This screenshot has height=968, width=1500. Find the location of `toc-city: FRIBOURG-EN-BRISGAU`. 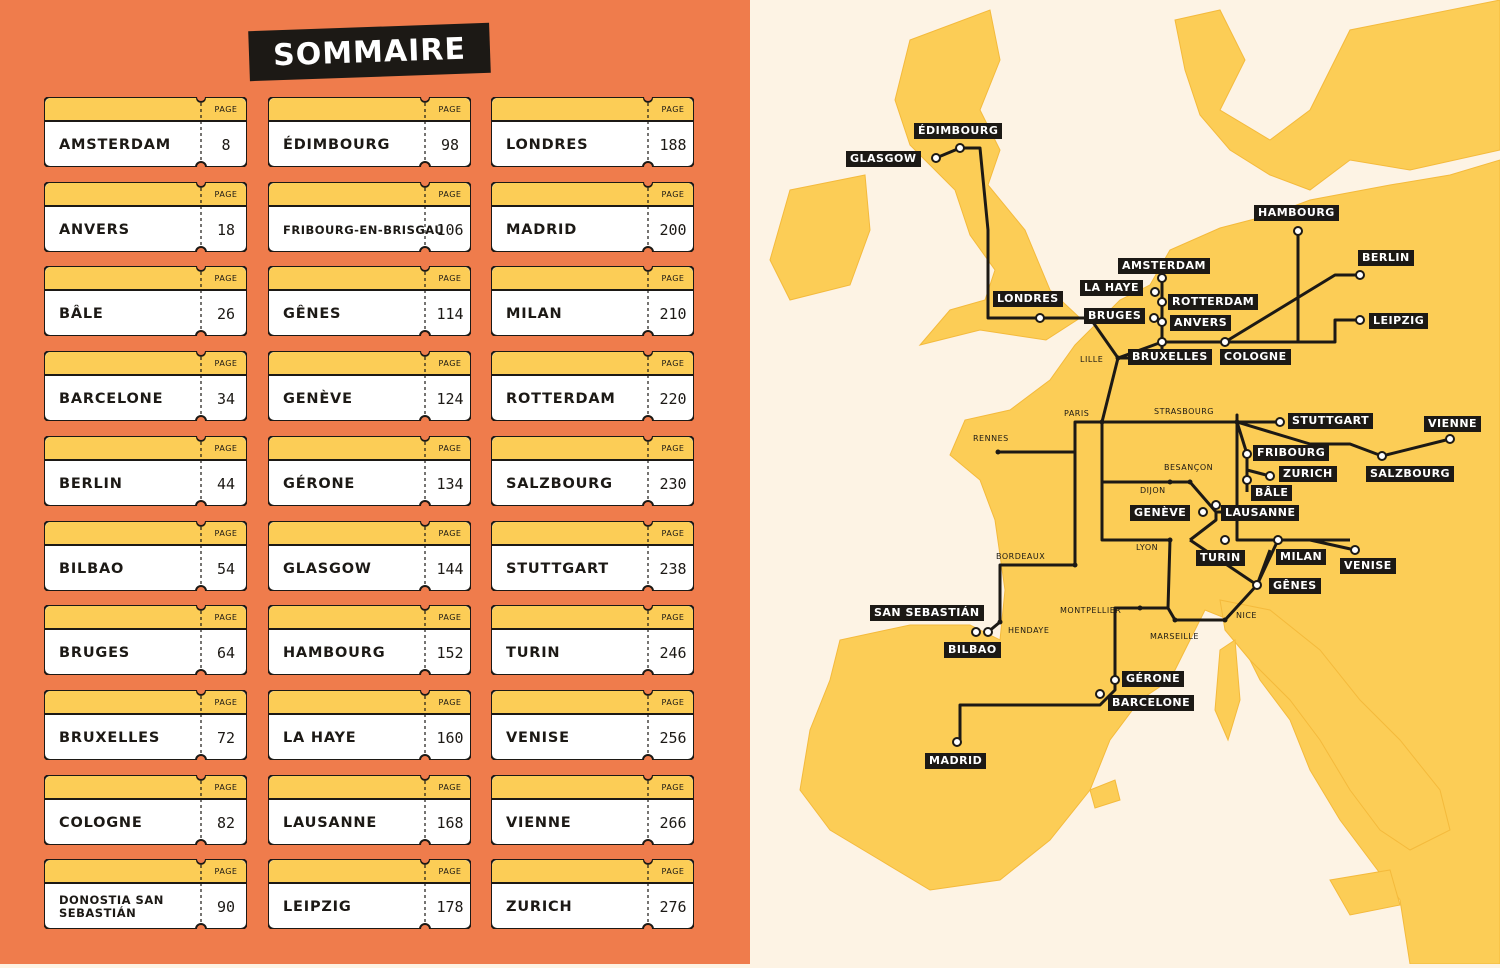

toc-city: FRIBOURG-EN-BRISGAU is located at coordinates (364, 229).